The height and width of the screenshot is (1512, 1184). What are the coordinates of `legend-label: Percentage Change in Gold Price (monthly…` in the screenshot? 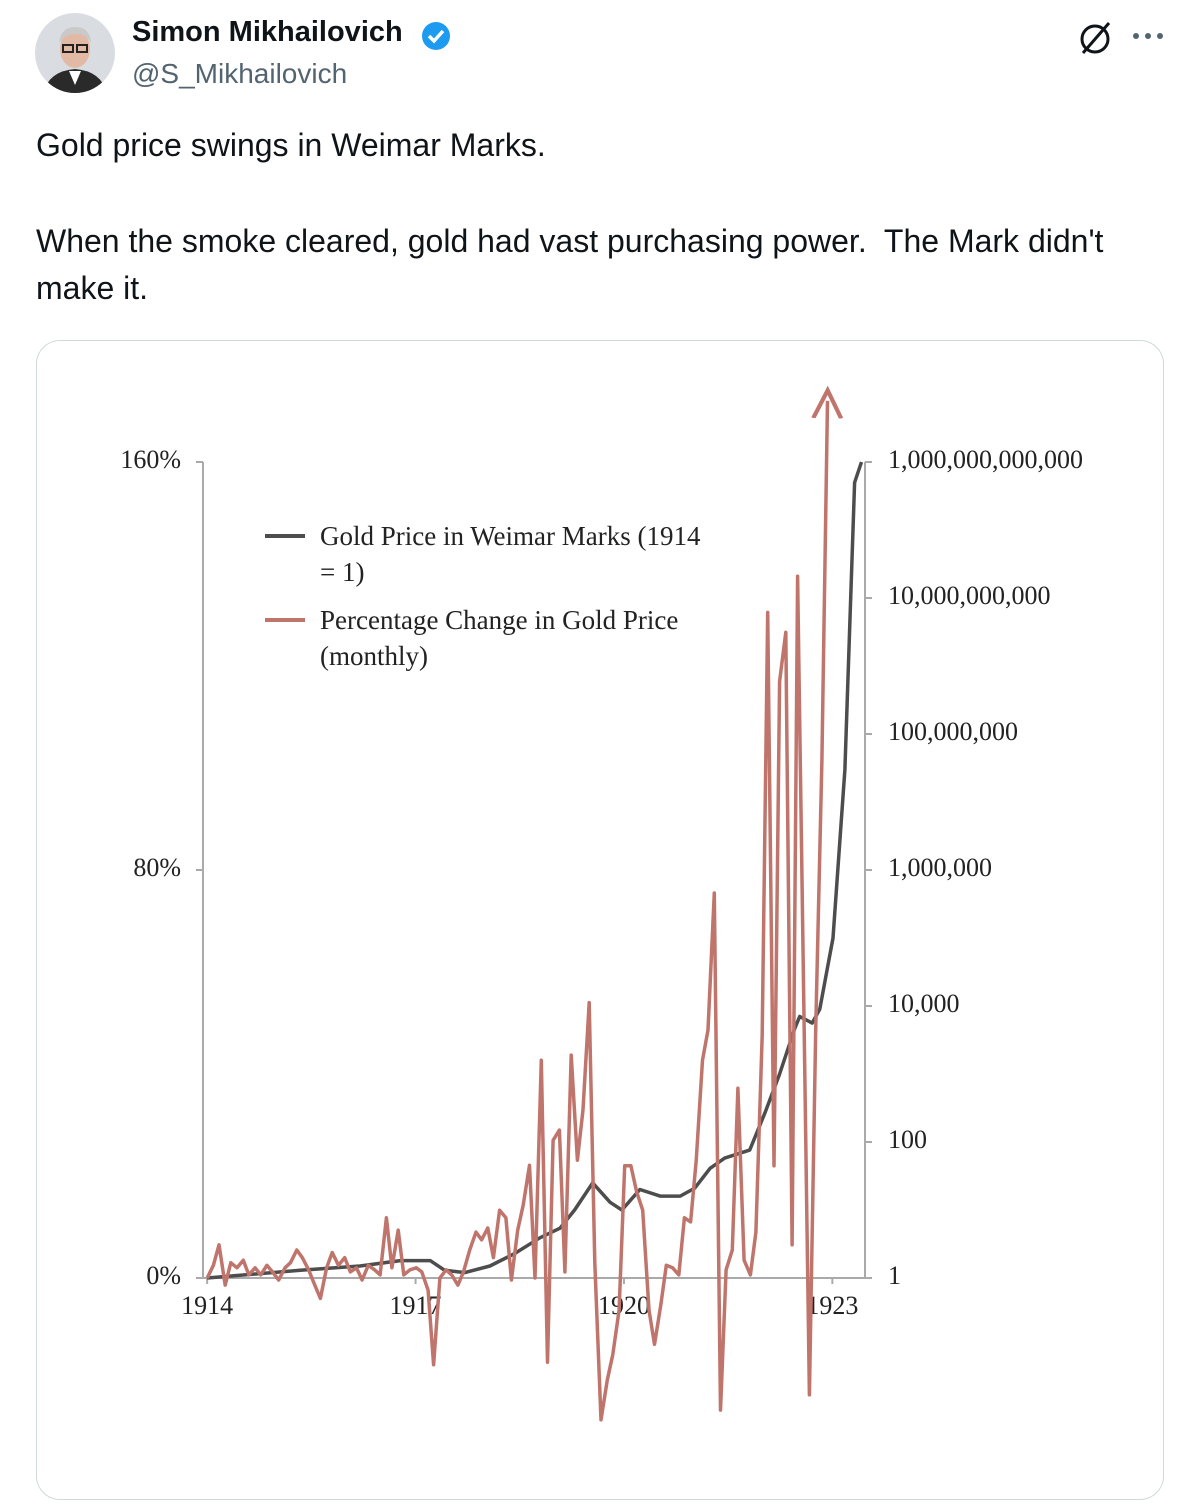 It's located at (499, 638).